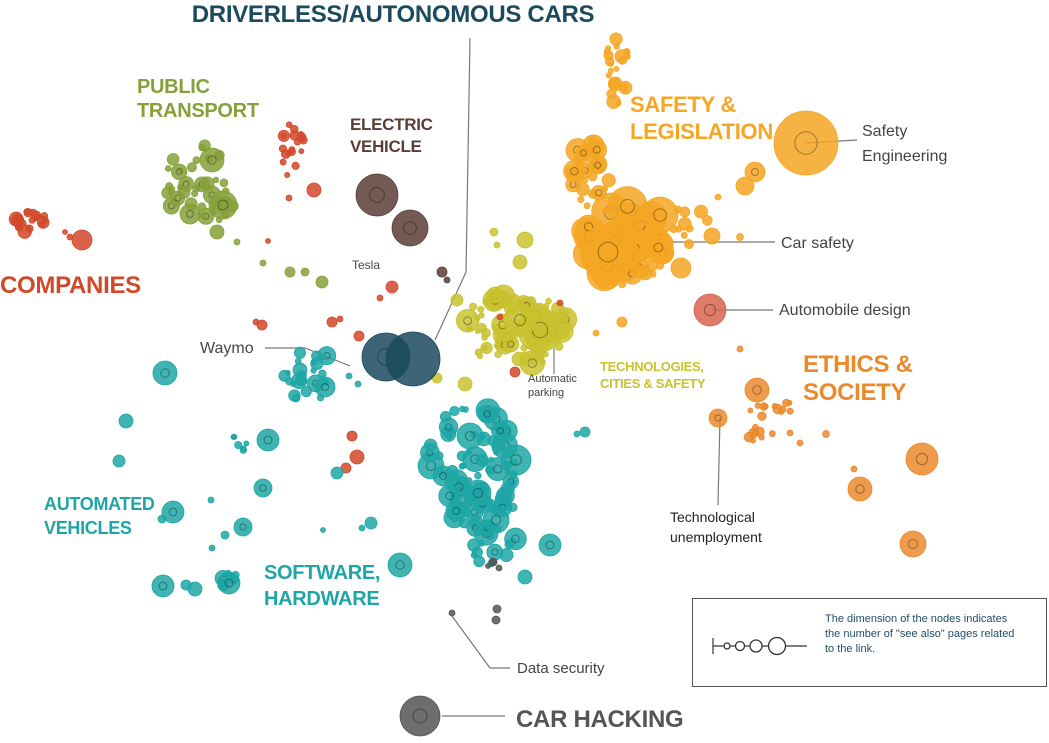 The height and width of the screenshot is (743, 1049). Describe the element at coordinates (496, 620) in the screenshot. I see `data-security-node` at that location.